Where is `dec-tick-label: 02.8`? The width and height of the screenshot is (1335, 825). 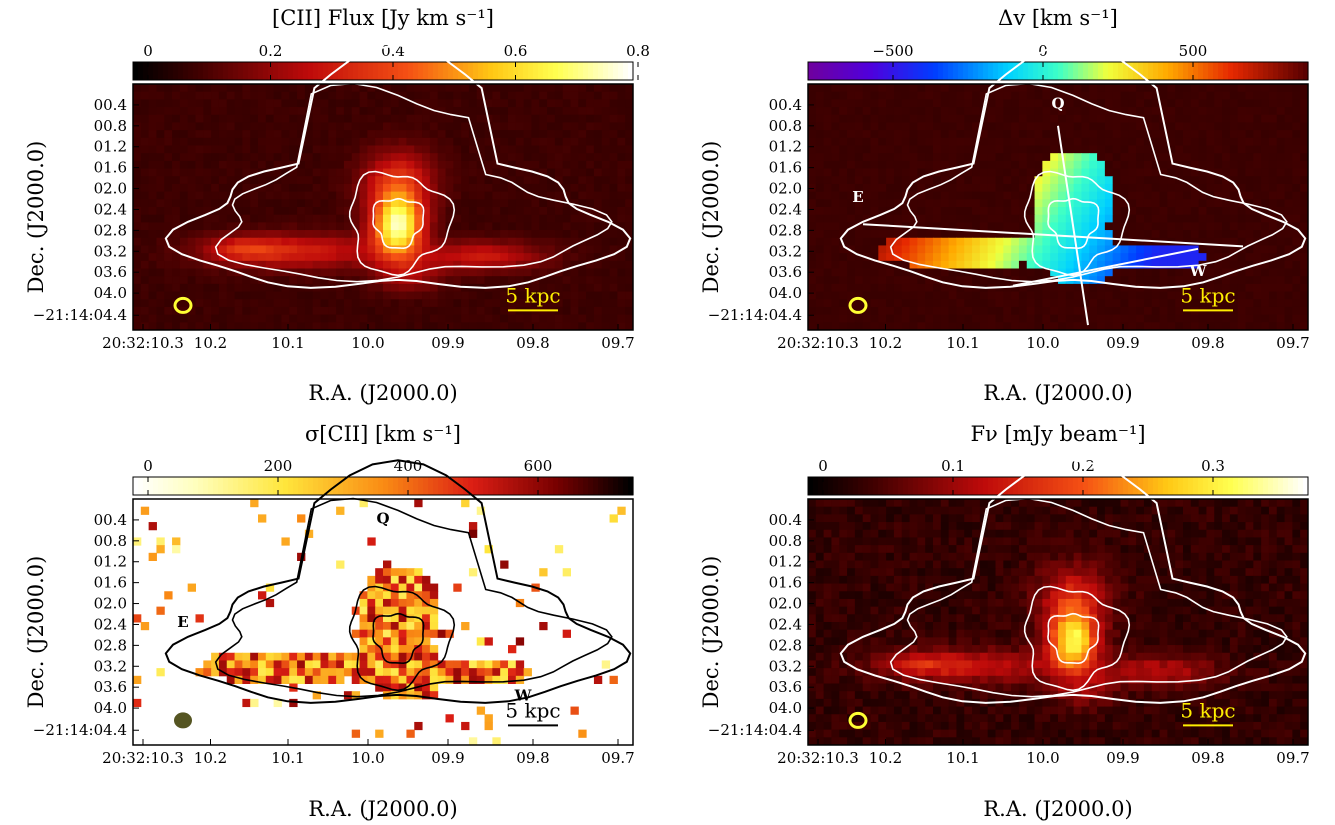 dec-tick-label: 02.8 is located at coordinates (785, 230).